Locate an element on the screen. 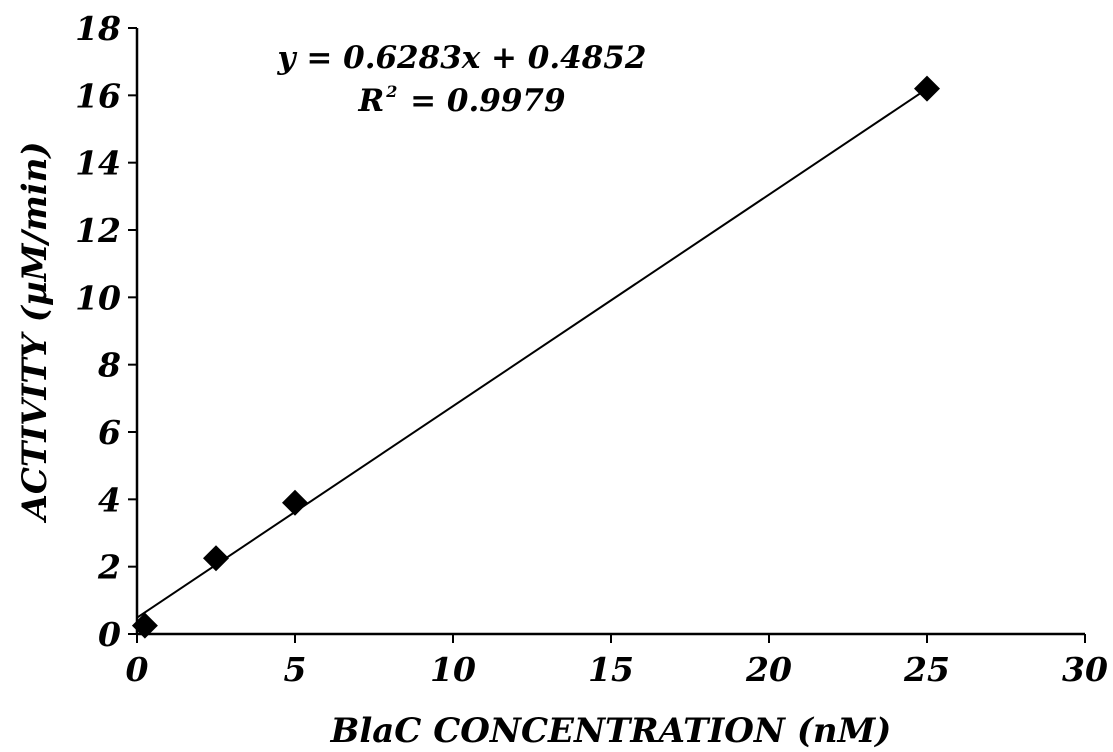 The height and width of the screenshot is (752, 1113). y-axis-title: ACTIVITY (µM/min) is located at coordinates (35, 332).